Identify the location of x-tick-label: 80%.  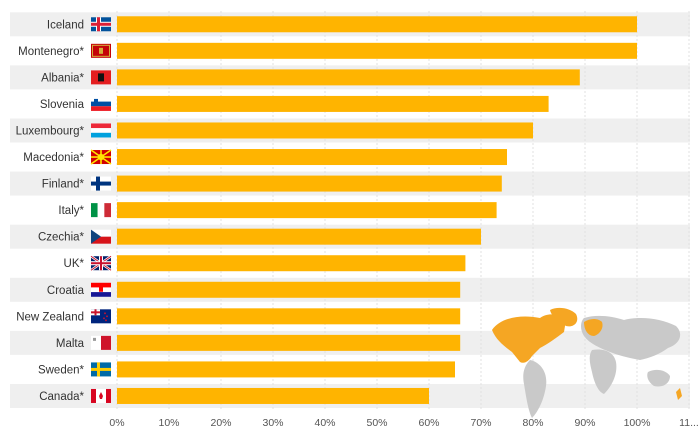
(532, 423).